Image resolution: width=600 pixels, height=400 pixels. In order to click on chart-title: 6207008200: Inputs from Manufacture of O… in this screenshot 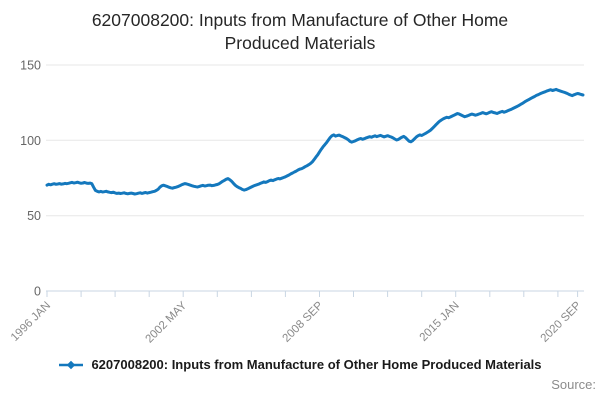, I will do `click(300, 32)`.